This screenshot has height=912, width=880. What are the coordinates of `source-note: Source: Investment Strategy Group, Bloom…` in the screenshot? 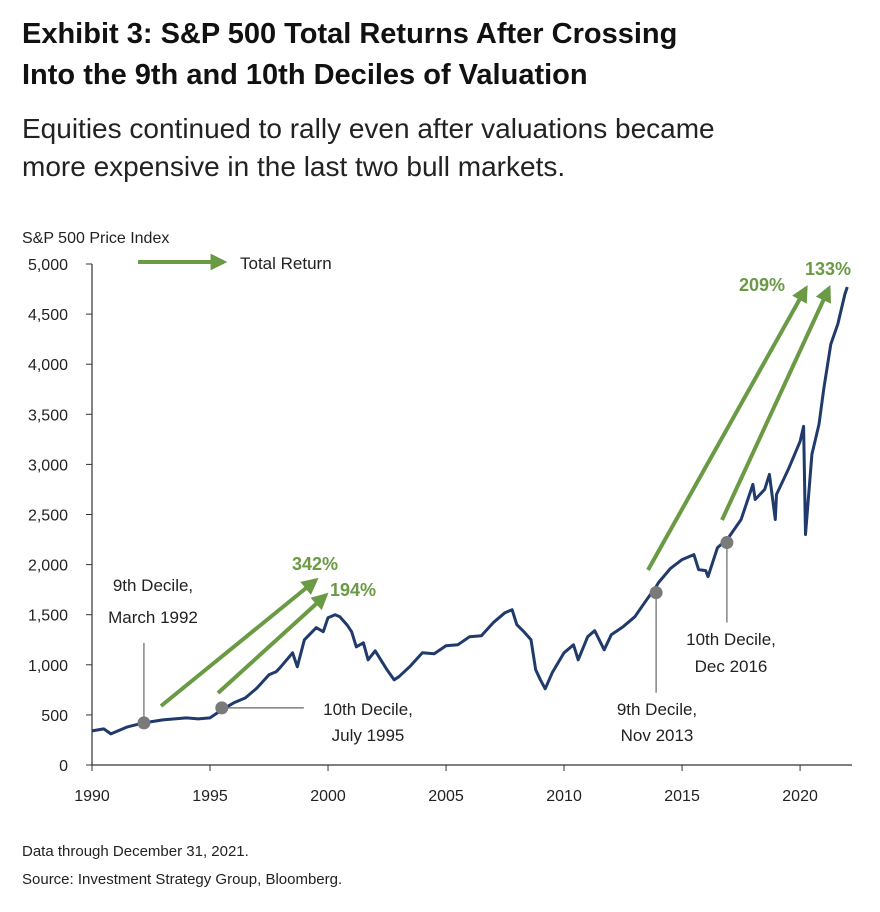 It's located at (182, 879).